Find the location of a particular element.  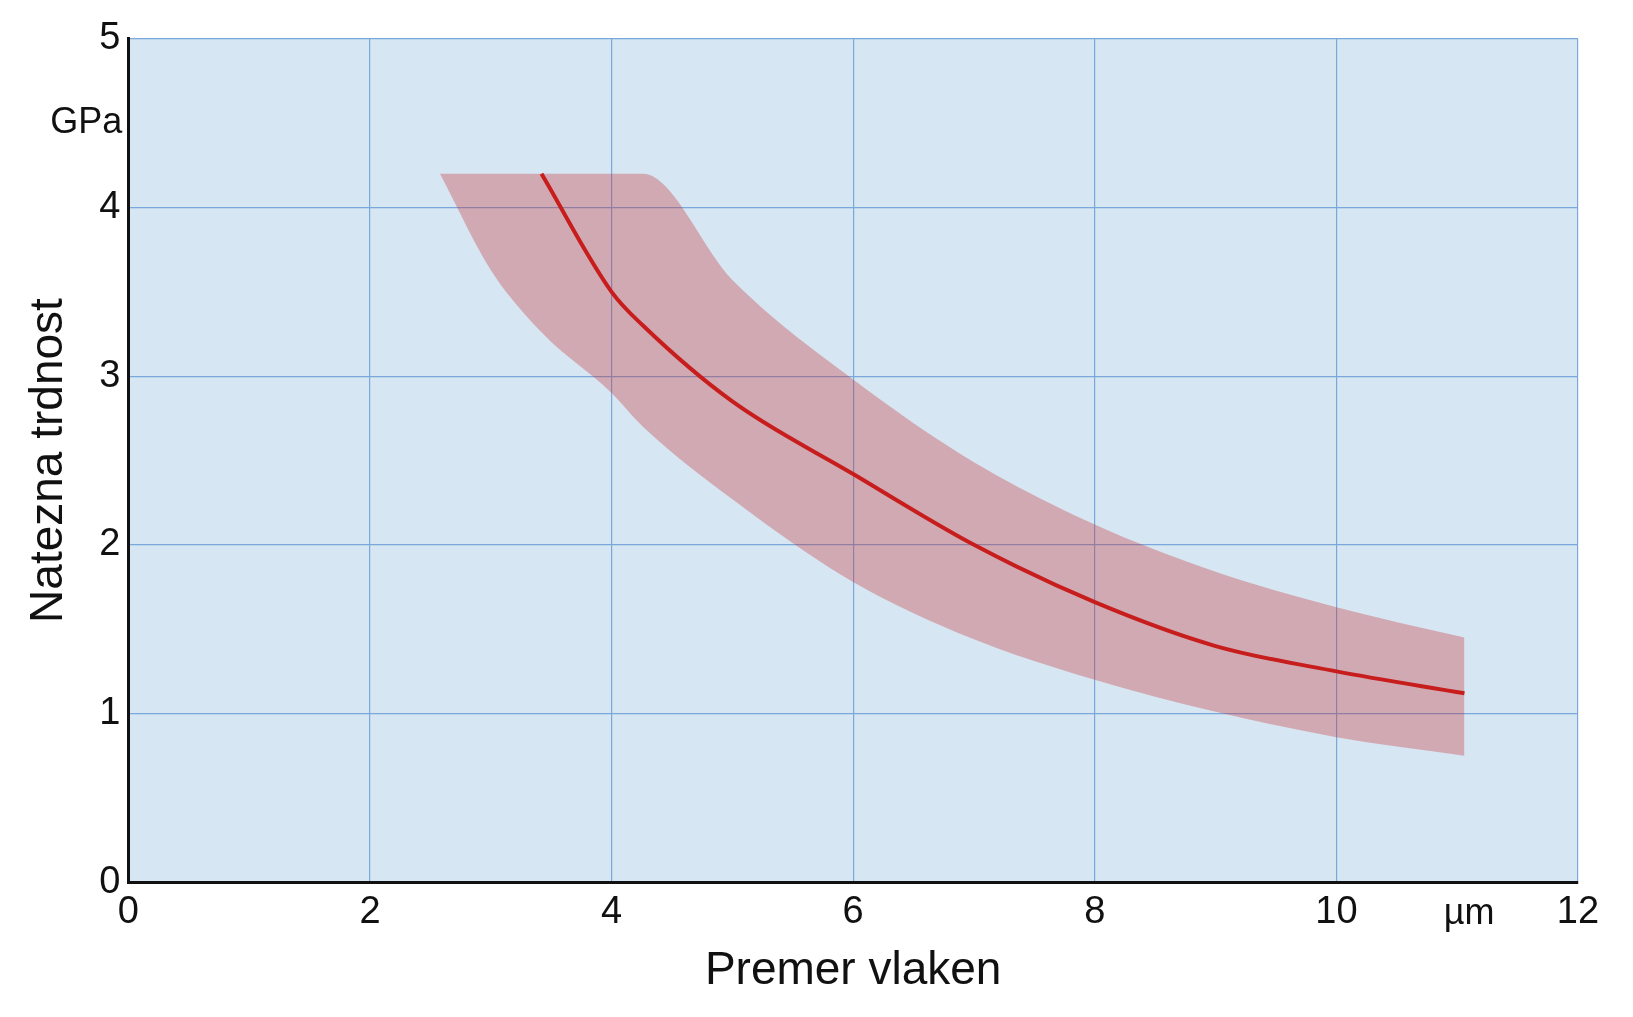

x-tick-label: 10 is located at coordinates (1336, 910).